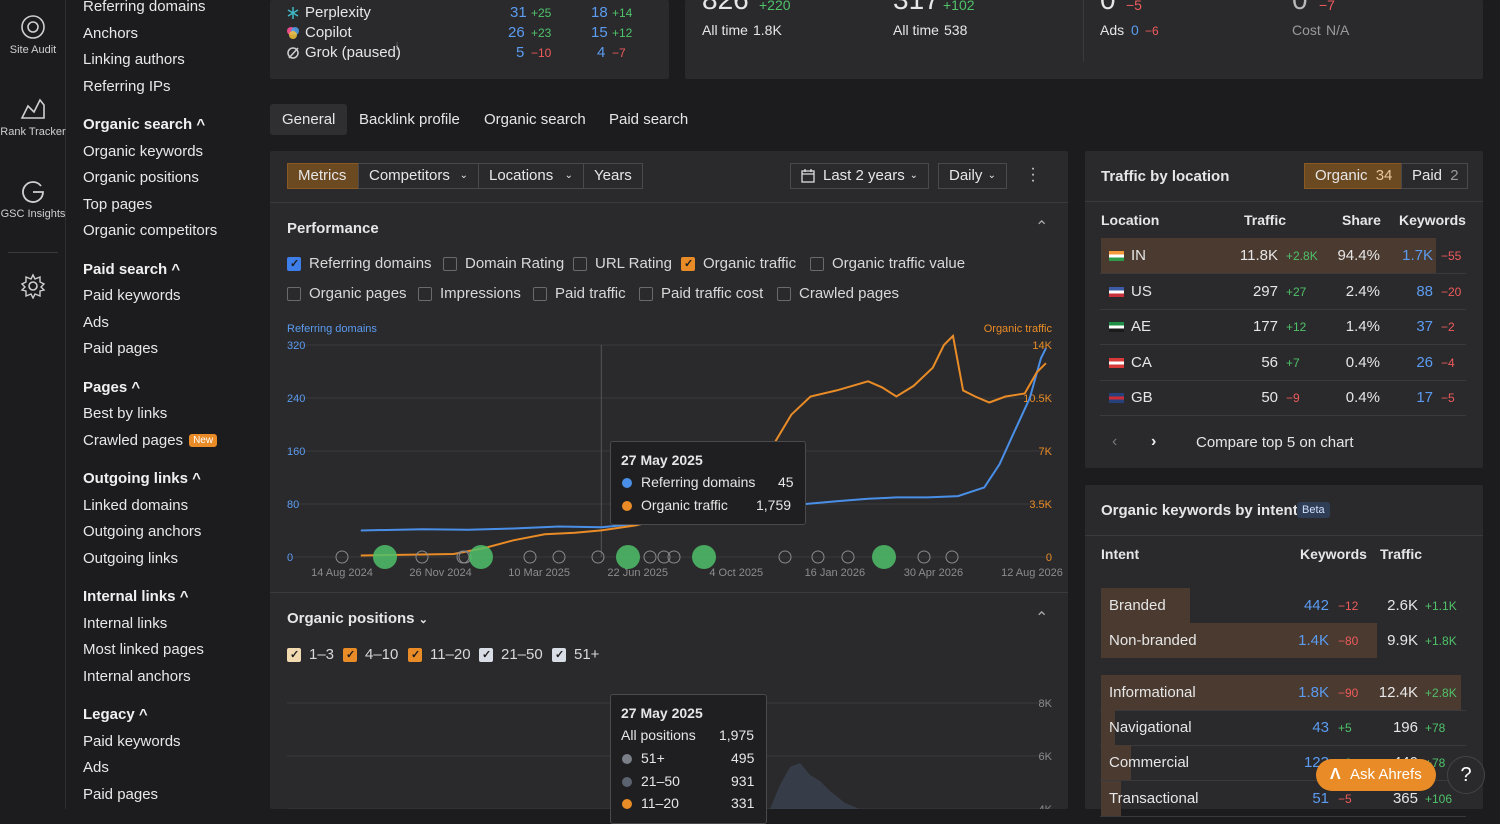 This screenshot has width=1500, height=824. What do you see at coordinates (515, 263) in the screenshot?
I see `metric-checkbox-label: Domain Rating` at bounding box center [515, 263].